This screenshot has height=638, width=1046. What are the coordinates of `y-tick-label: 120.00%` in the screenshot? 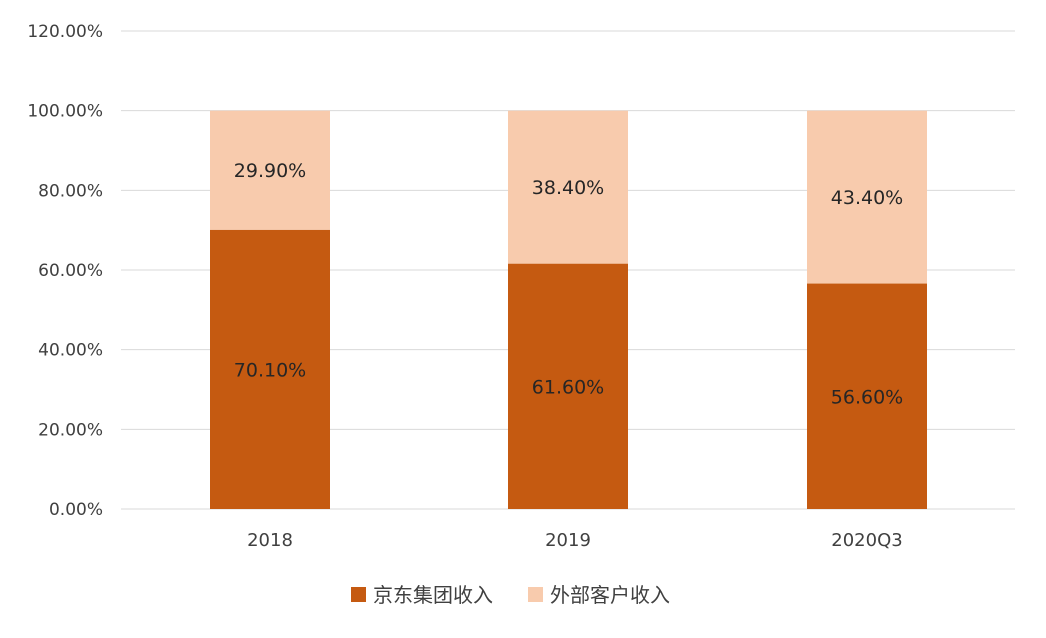 It's located at (65, 32).